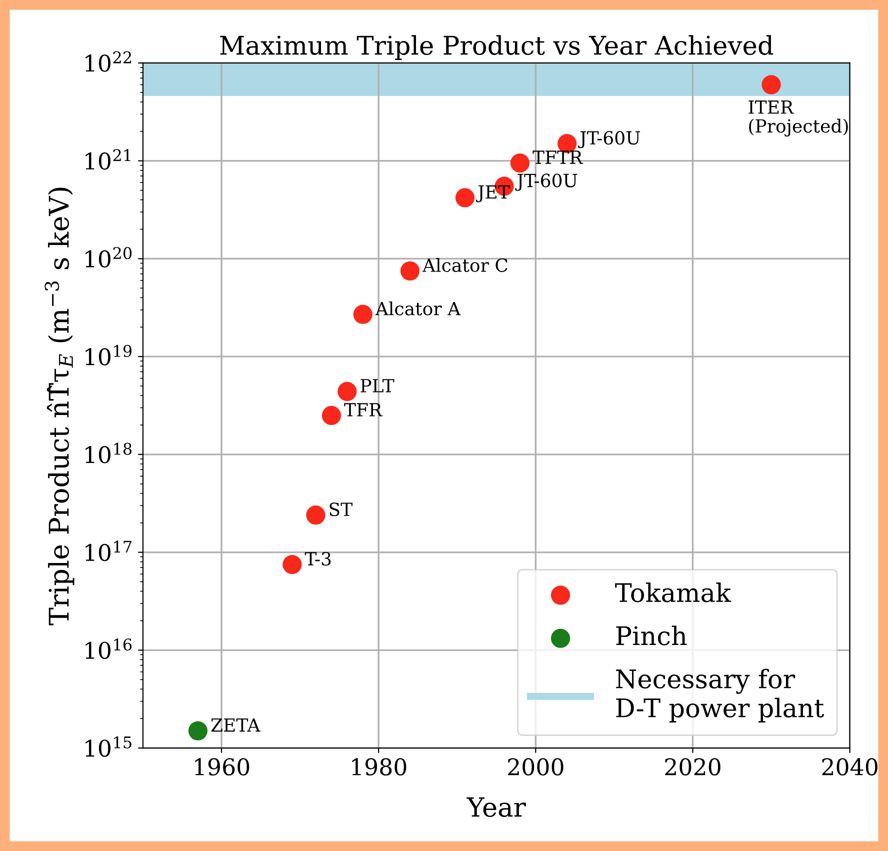 This screenshot has width=888, height=851. What do you see at coordinates (341, 509) in the screenshot?
I see `annotation: ST` at bounding box center [341, 509].